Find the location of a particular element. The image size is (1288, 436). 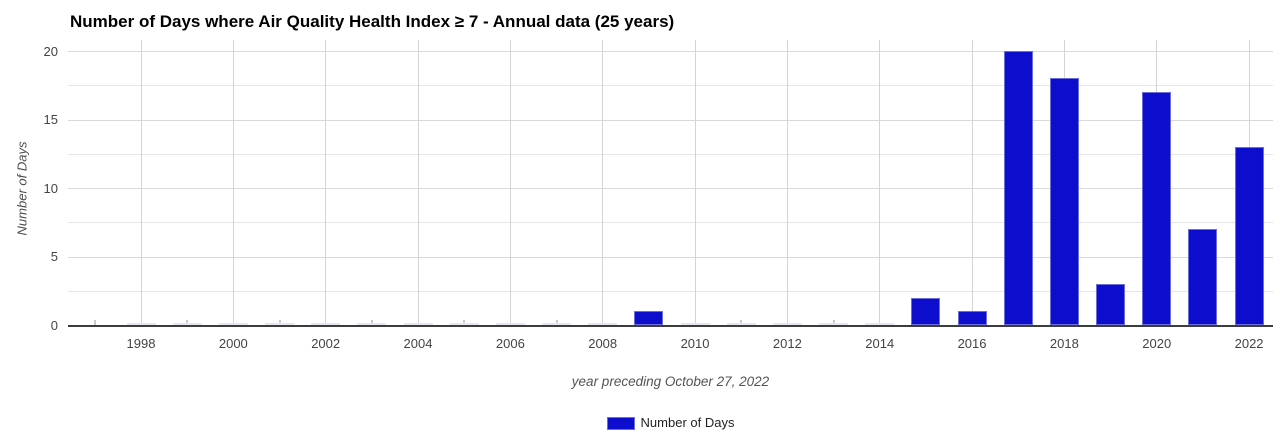

x-axis-title: year preceding October 27, 2022 is located at coordinates (670, 381).